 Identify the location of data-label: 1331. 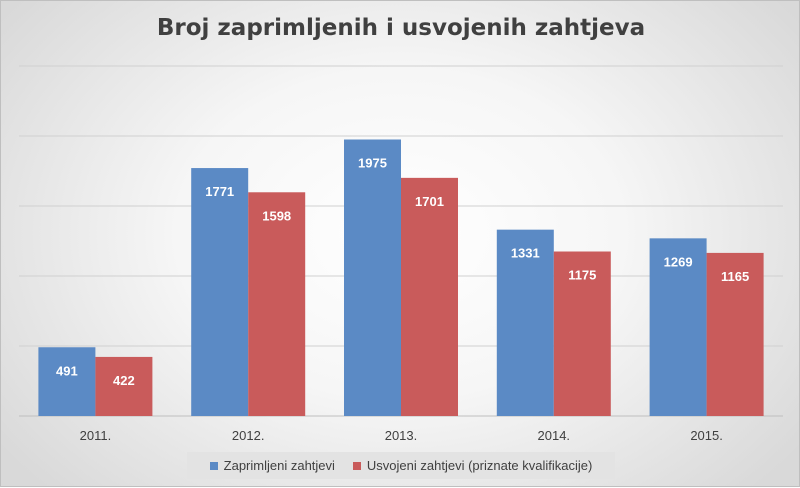
(525, 253).